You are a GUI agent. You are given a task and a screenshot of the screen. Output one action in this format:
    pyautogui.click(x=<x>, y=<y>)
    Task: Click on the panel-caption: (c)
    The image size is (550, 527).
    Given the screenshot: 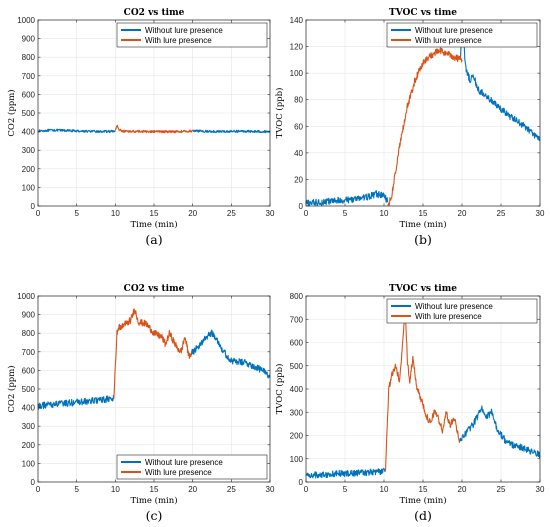 What is the action you would take?
    pyautogui.click(x=154, y=515)
    